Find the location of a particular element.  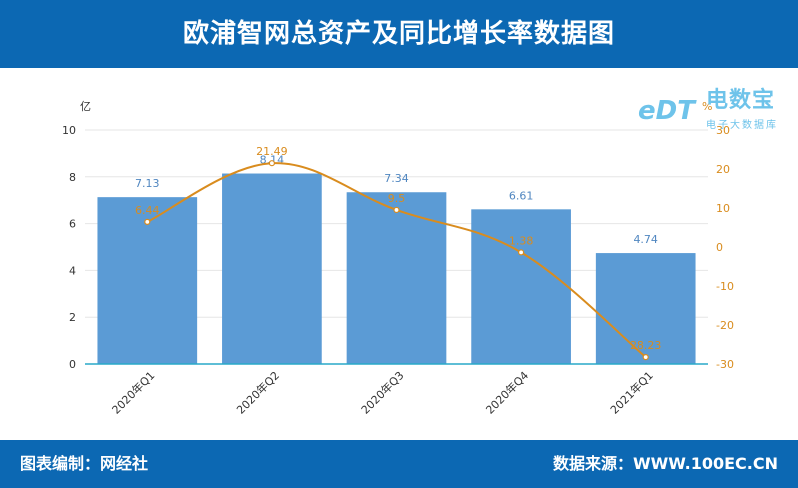

footer-credit: 图表编制：网经社 is located at coordinates (84, 463).